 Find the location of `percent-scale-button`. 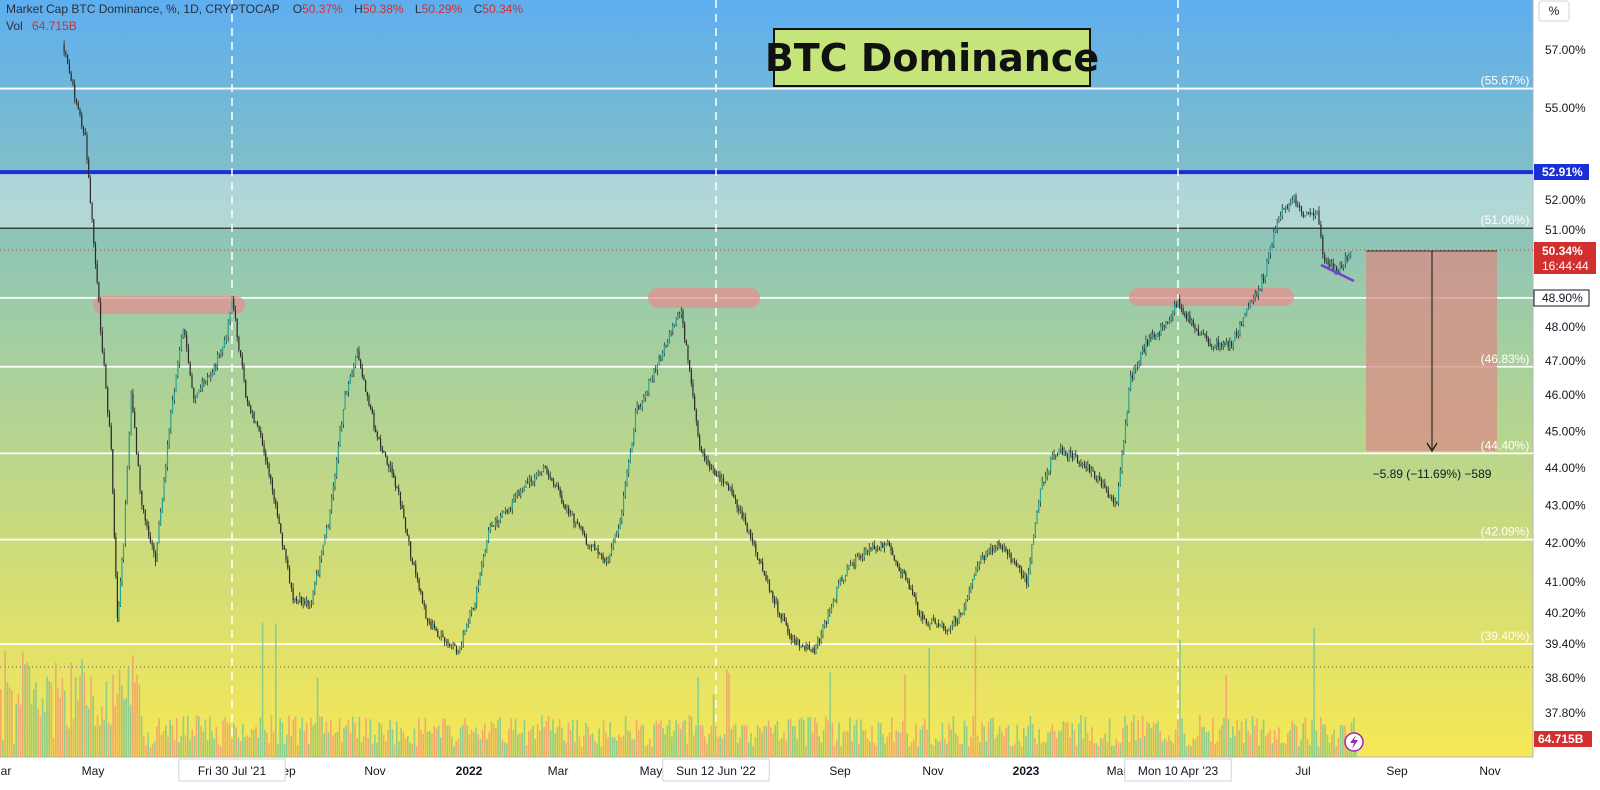

percent-scale-button is located at coordinates (1554, 11).